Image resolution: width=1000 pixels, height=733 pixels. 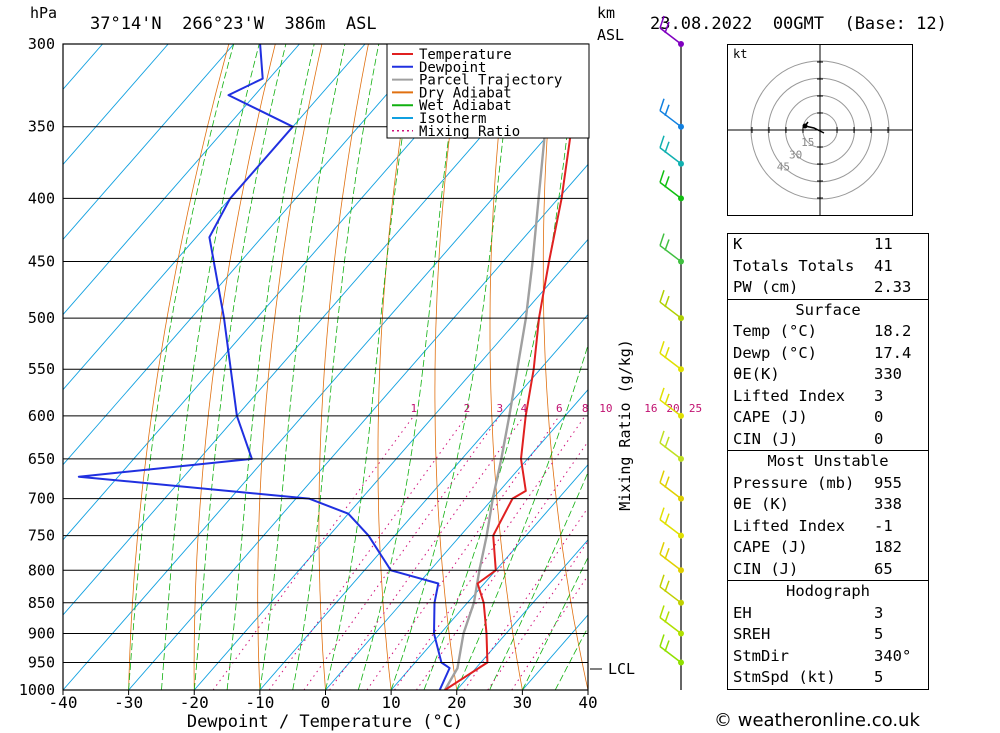 I want to click on surface-row: Dewp (°C) 17.4, so click(x=828, y=354).